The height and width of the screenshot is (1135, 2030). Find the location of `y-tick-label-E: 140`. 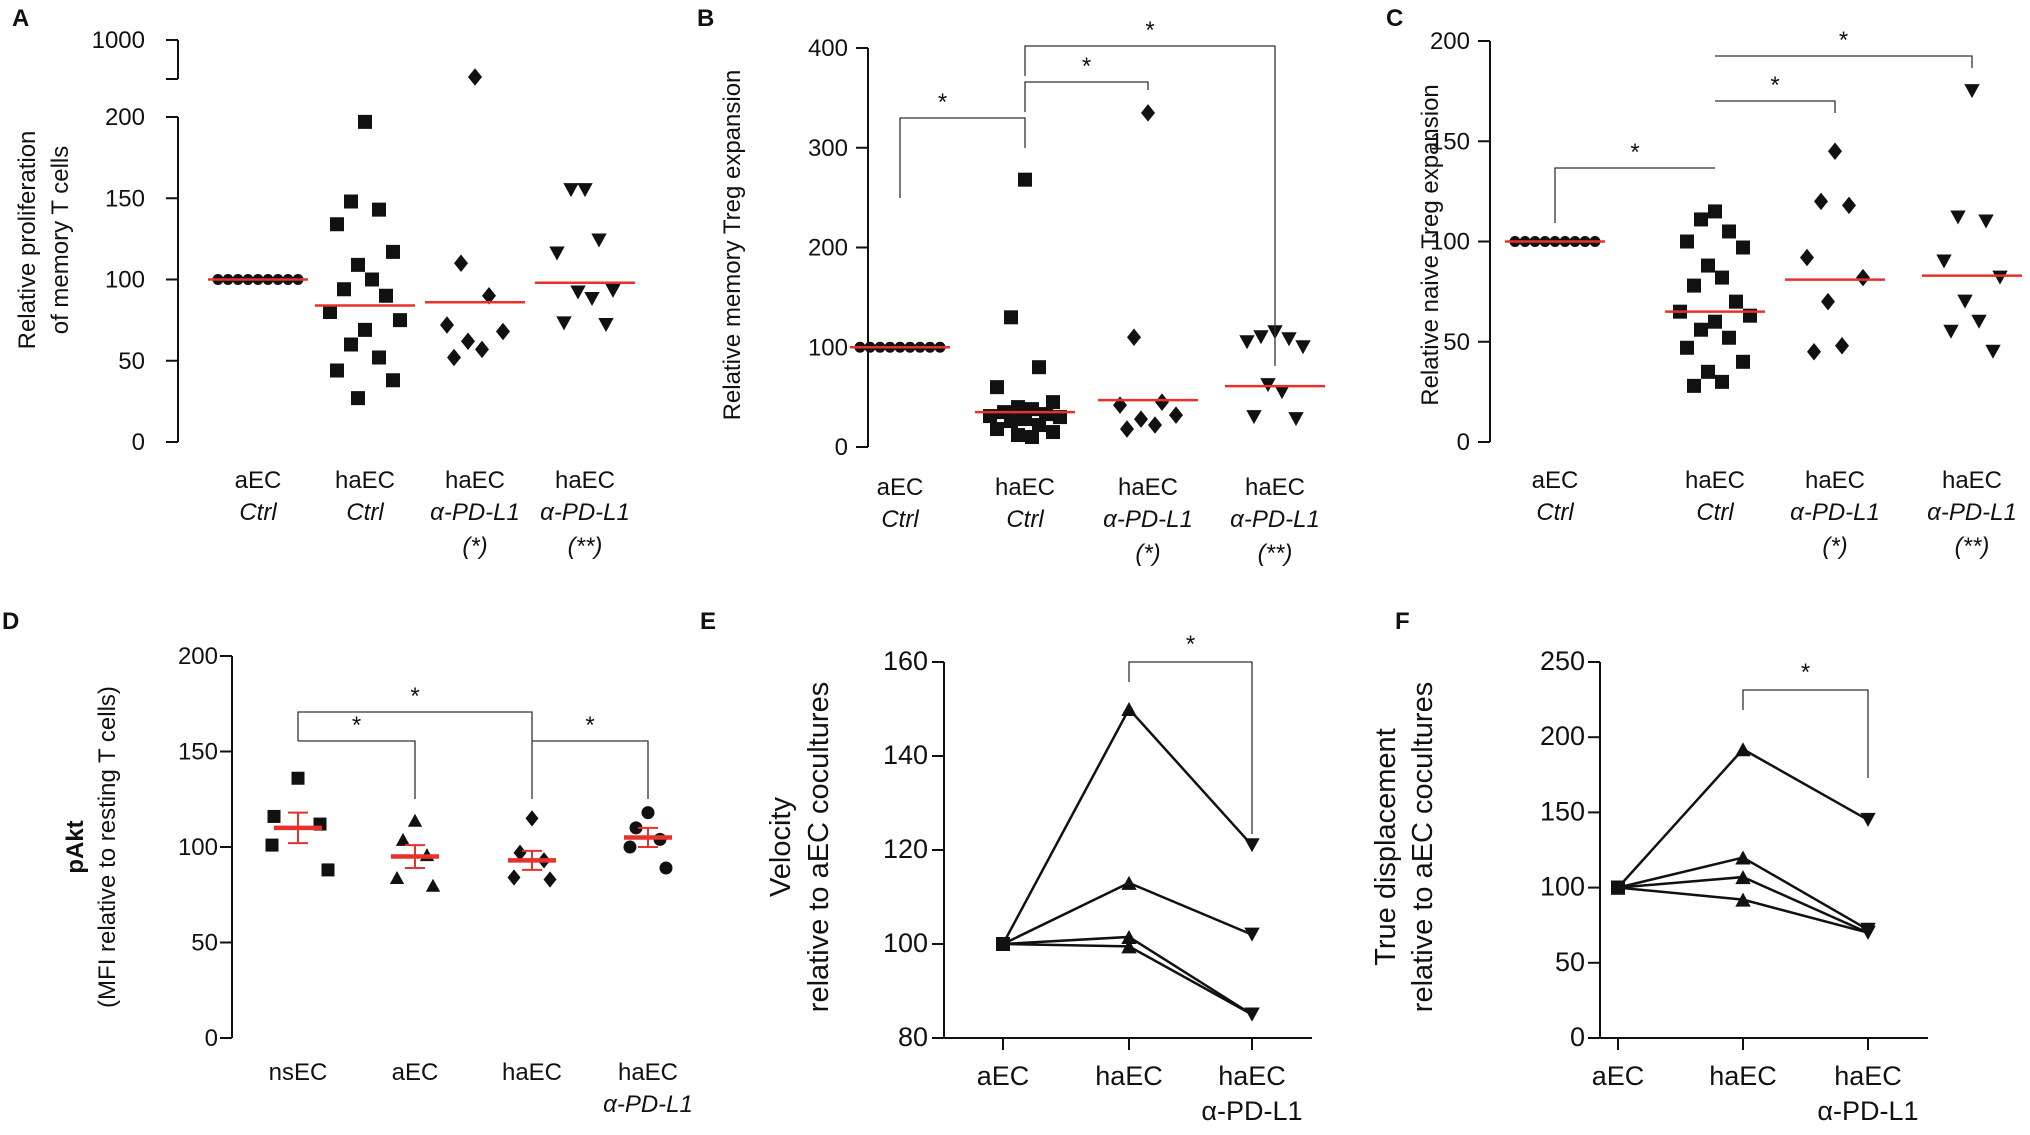

y-tick-label-E: 140 is located at coordinates (905, 755).